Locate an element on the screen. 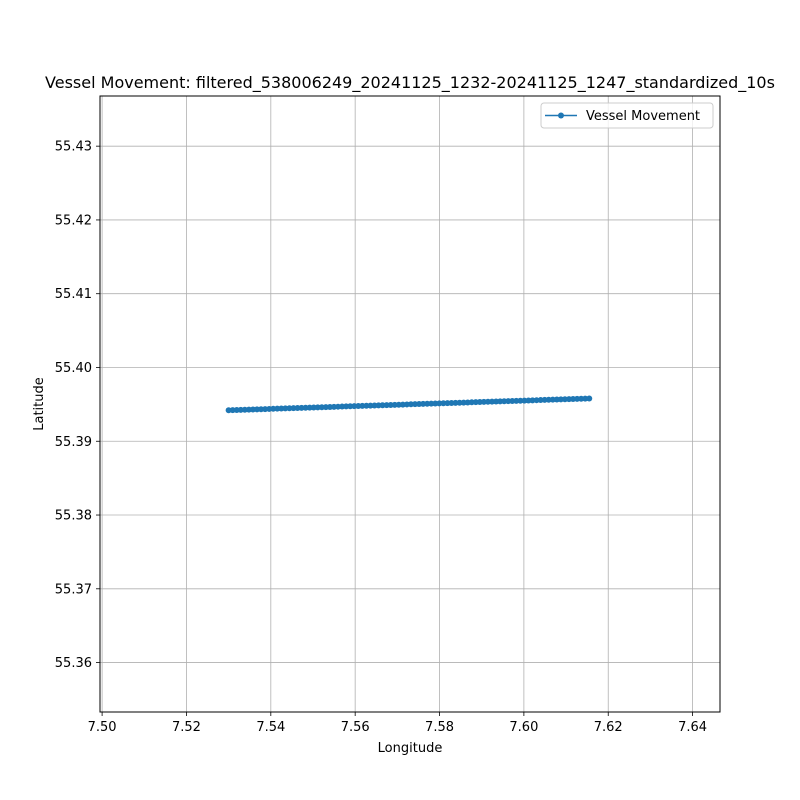 This screenshot has height=800, width=800. y-tick-label: 55.40 is located at coordinates (73, 368).